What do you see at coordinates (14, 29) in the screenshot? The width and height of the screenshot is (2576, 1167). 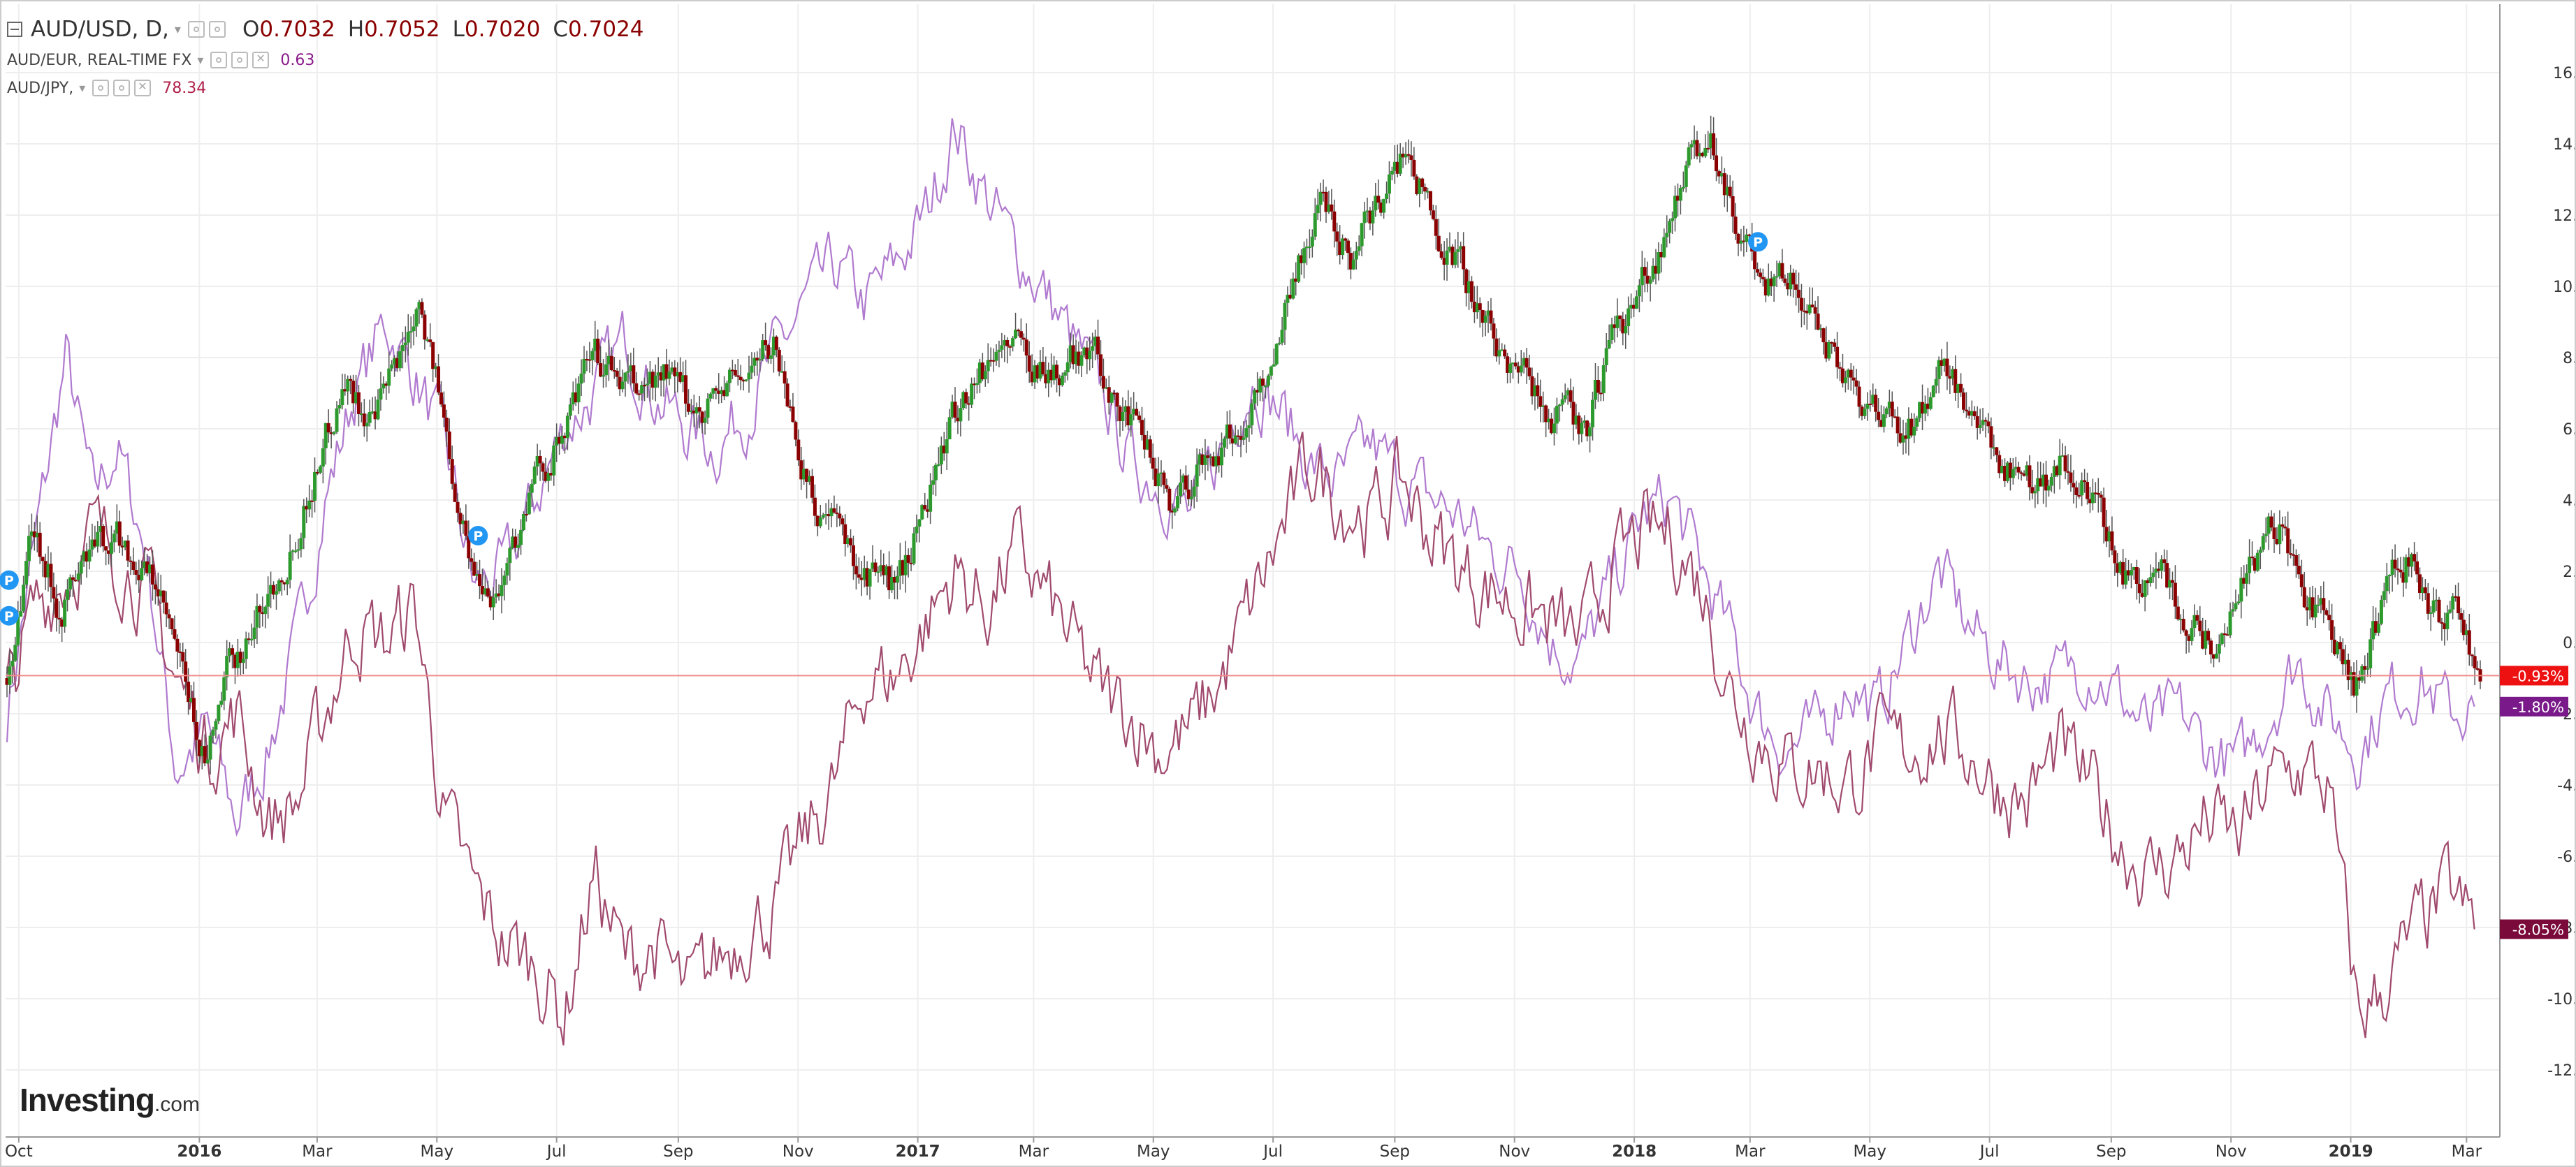 I see `collapse-icon` at bounding box center [14, 29].